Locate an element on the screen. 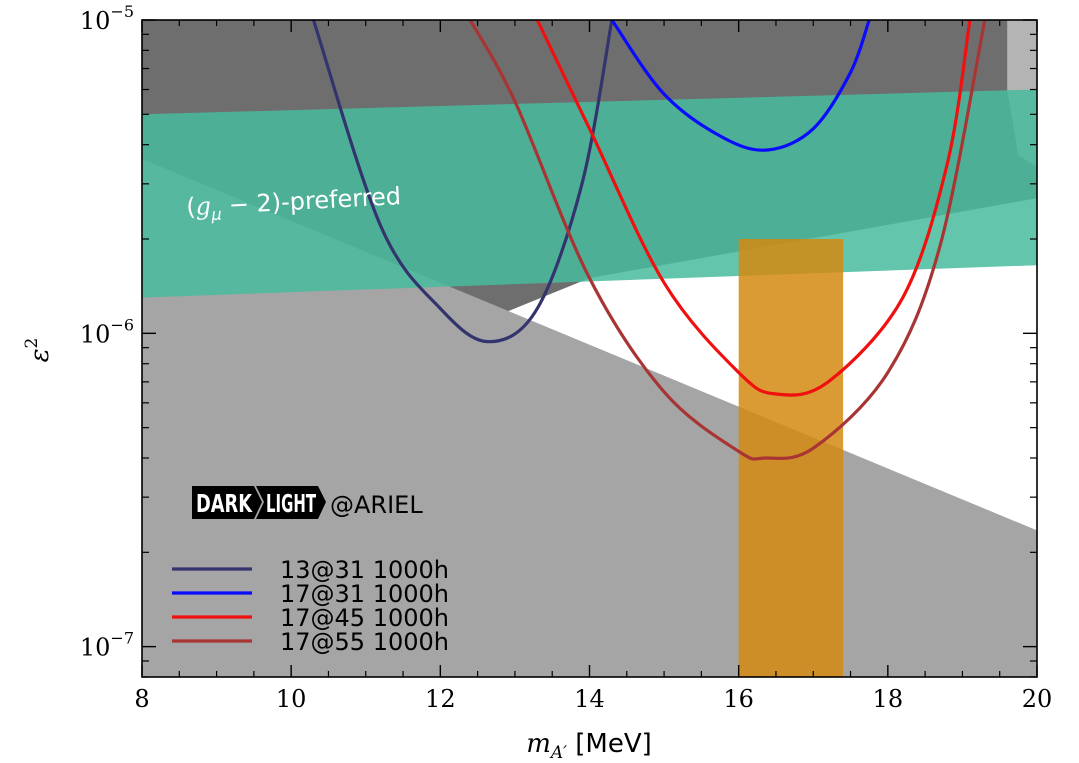  legend-label-1: 13@31 1000h is located at coordinates (364, 570).